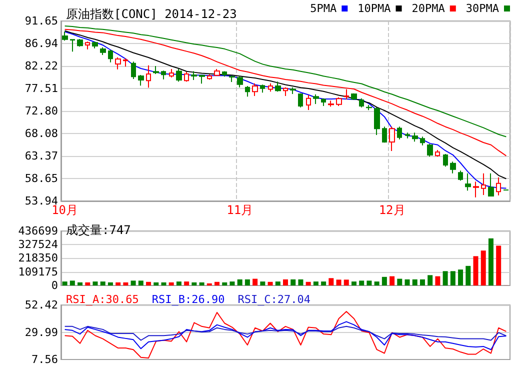 This screenshot has width=520, height=365. What do you see at coordinates (45, 359) in the screenshot?
I see `y-tick-label: 7.56` at bounding box center [45, 359].